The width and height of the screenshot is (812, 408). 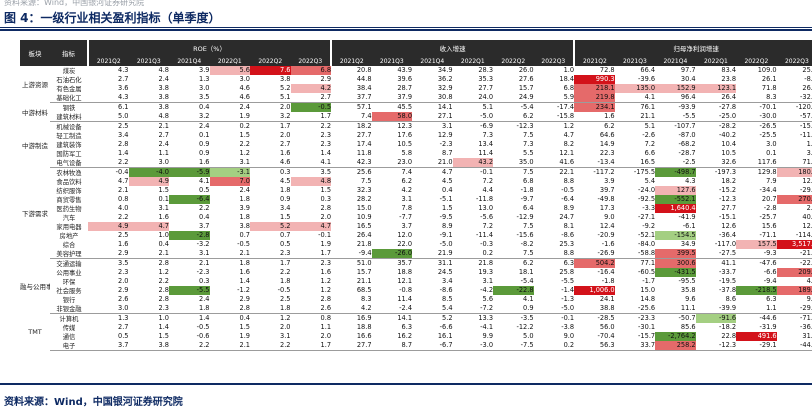 What do you see at coordinates (794, 199) in the screenshot?
I see `value-cell: 270.9` at bounding box center [794, 199].